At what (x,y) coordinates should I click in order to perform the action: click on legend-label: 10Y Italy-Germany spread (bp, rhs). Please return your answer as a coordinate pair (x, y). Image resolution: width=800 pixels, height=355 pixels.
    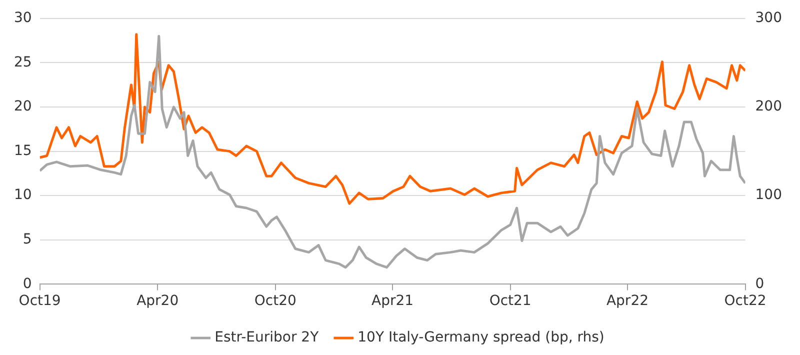
    Looking at the image, I should click on (481, 338).